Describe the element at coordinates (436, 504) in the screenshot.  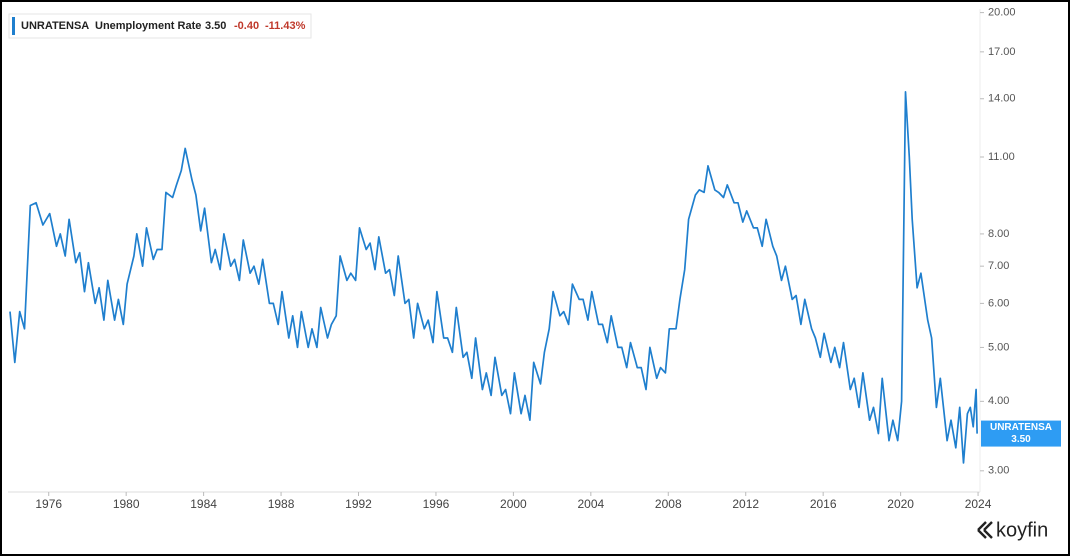
I see `x-tick-label: 1996` at that location.